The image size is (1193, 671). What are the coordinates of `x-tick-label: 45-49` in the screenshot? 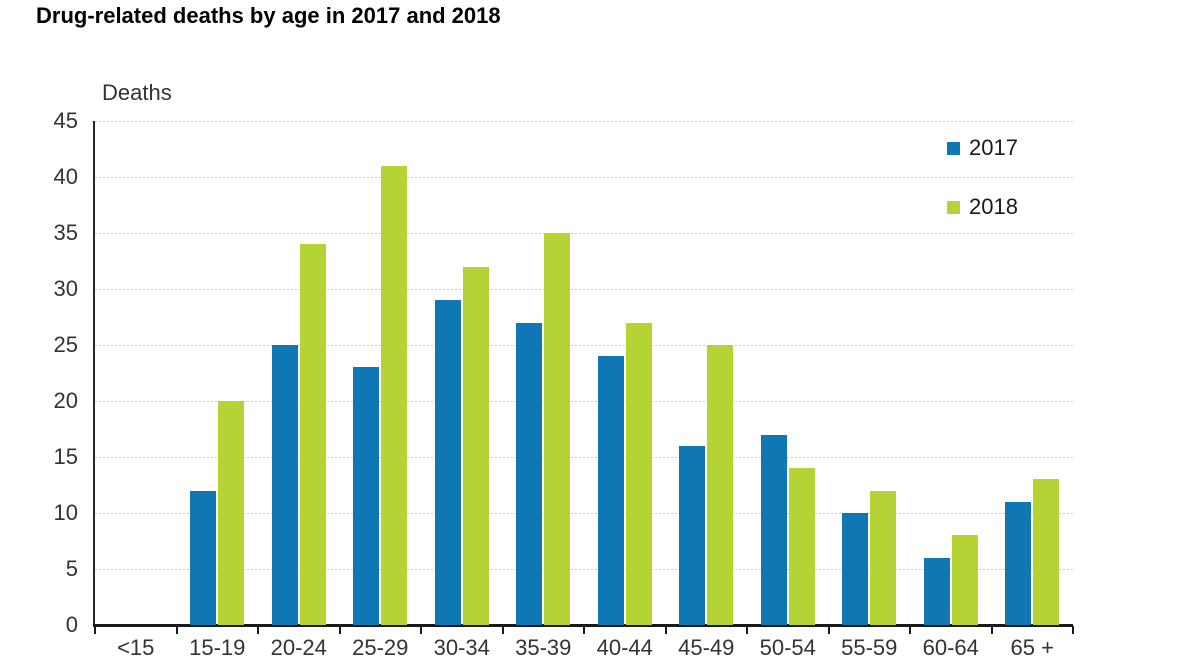 It's located at (706, 647).